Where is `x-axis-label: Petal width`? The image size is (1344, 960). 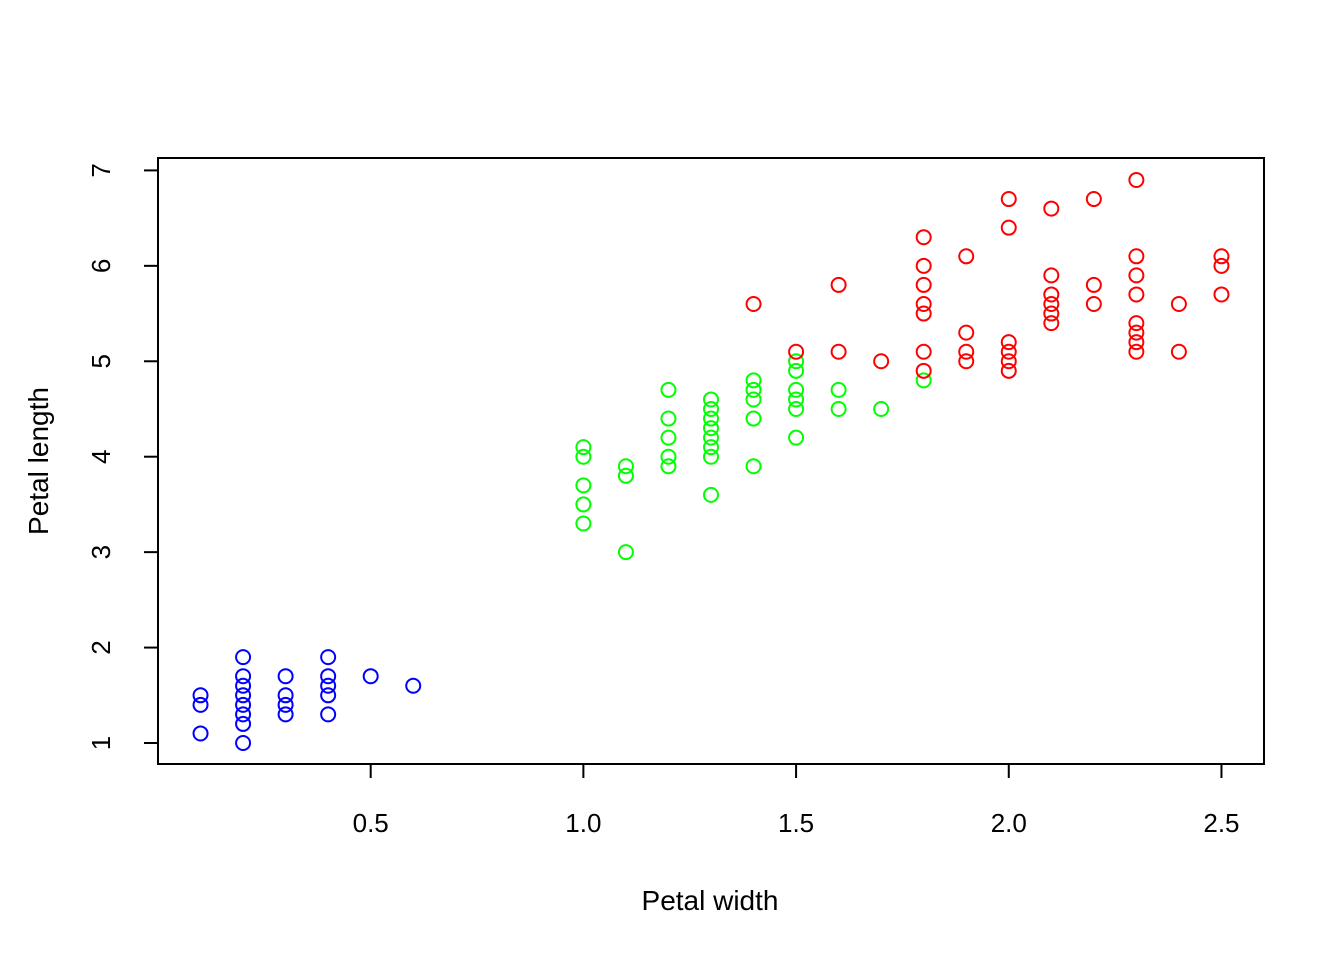 x-axis-label: Petal width is located at coordinates (710, 900).